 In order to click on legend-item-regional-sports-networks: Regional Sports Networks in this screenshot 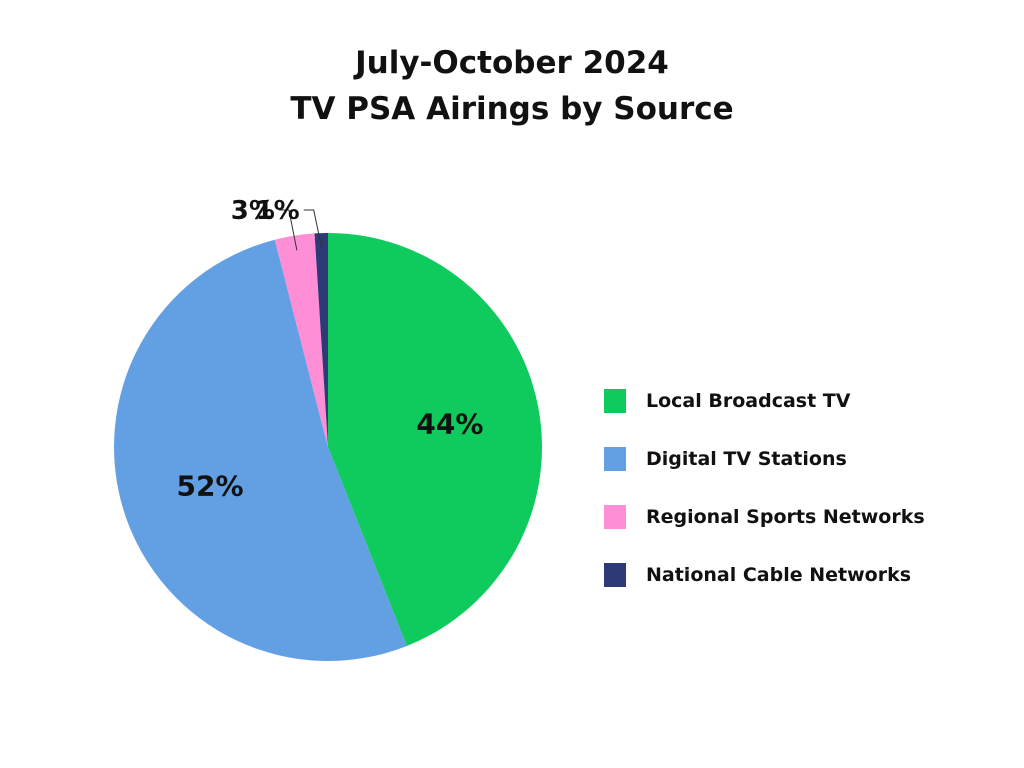, I will do `click(764, 517)`.